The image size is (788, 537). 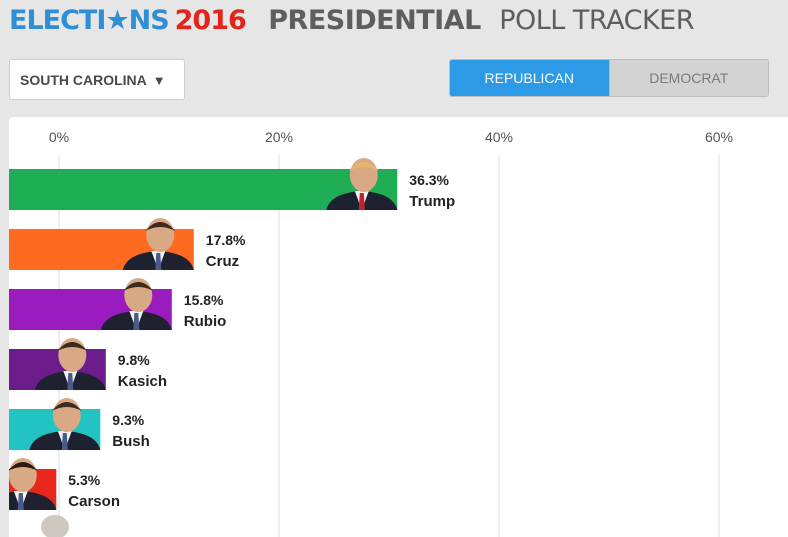 What do you see at coordinates (117, 20) in the screenshot?
I see `star-icon: ★` at bounding box center [117, 20].